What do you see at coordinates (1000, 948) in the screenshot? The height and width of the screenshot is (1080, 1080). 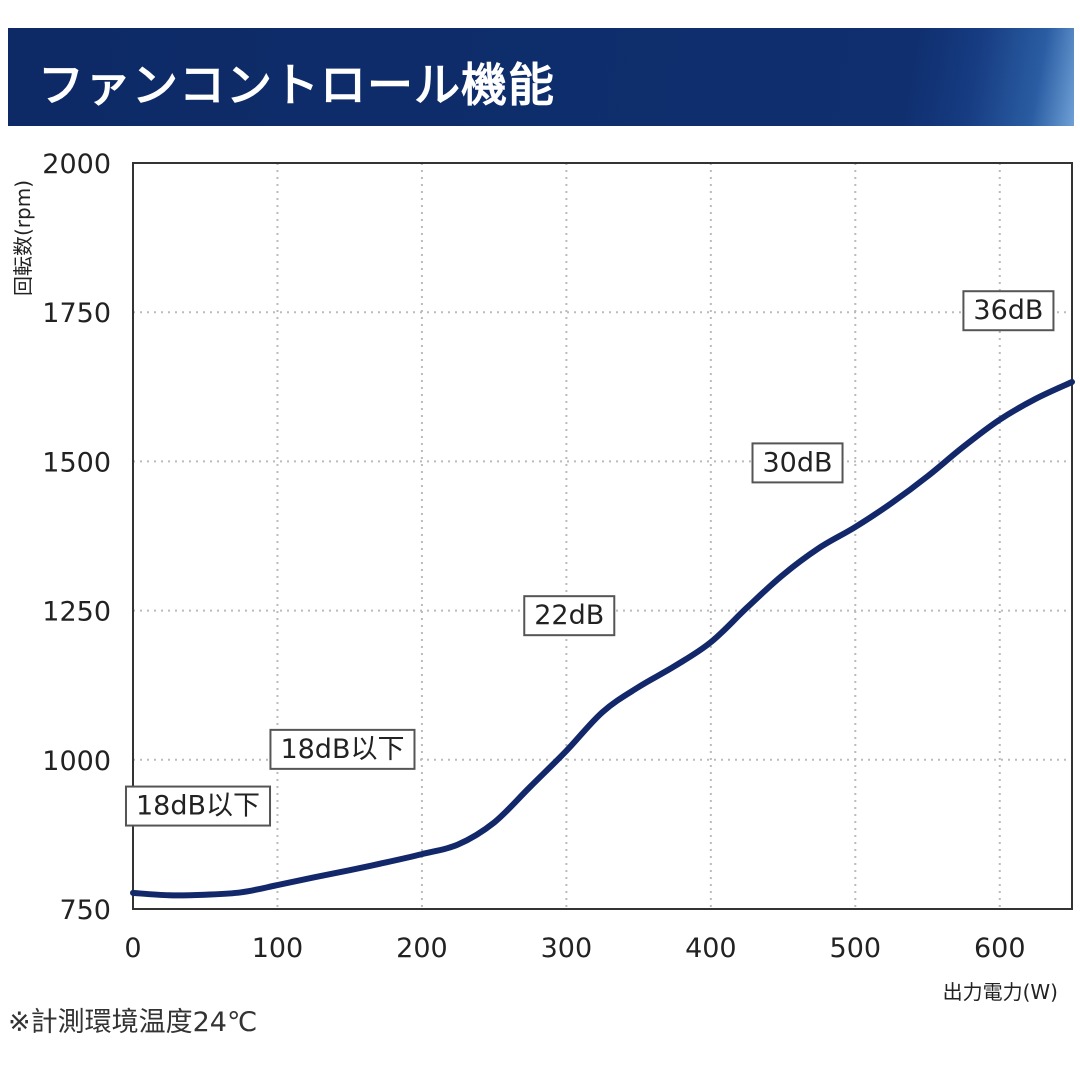 I see `x-tick-label: 600` at bounding box center [1000, 948].